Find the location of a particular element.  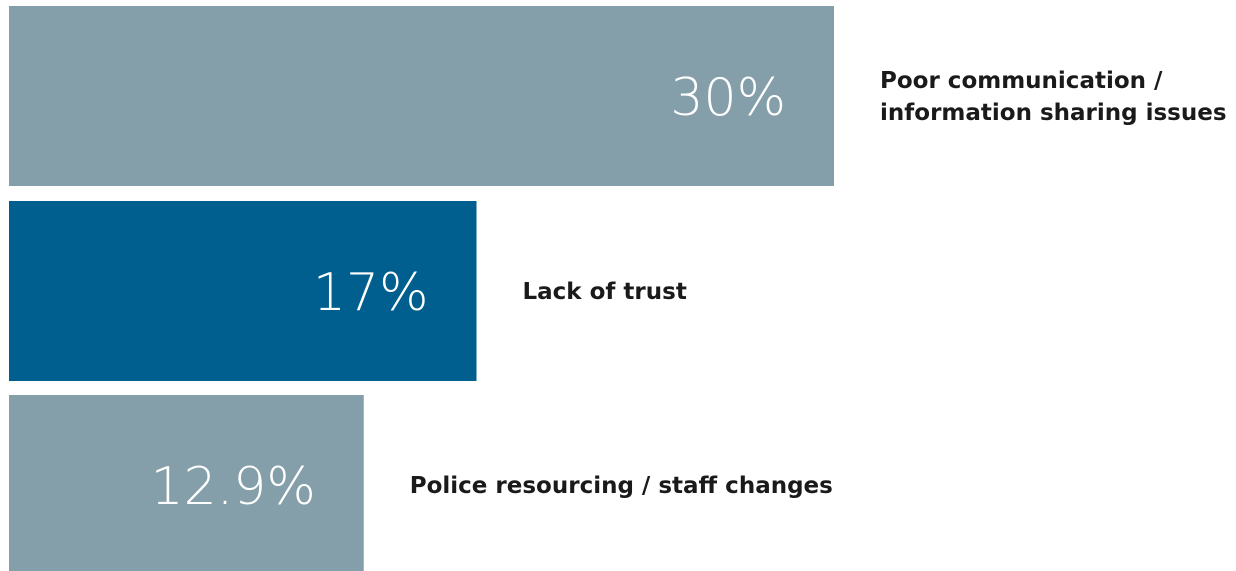

bar-value-label-3: 12.9% is located at coordinates (233, 487).